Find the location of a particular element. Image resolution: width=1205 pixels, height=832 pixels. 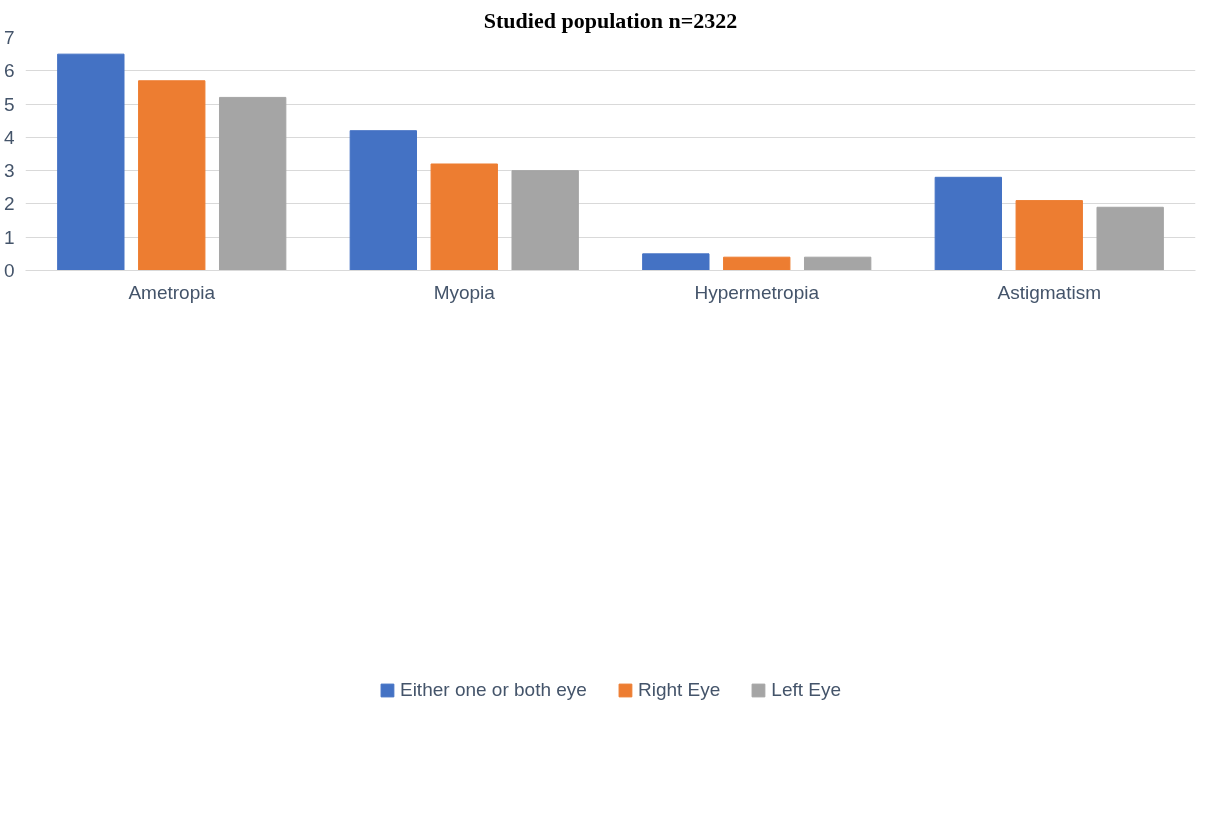

legend-label: Left Eye is located at coordinates (806, 689).